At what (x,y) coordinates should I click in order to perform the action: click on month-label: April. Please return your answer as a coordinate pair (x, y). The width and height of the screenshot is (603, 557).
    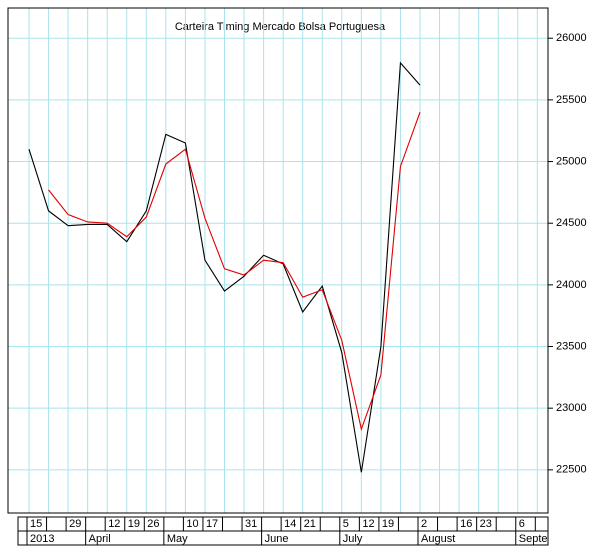
    Looking at the image, I should click on (100, 539).